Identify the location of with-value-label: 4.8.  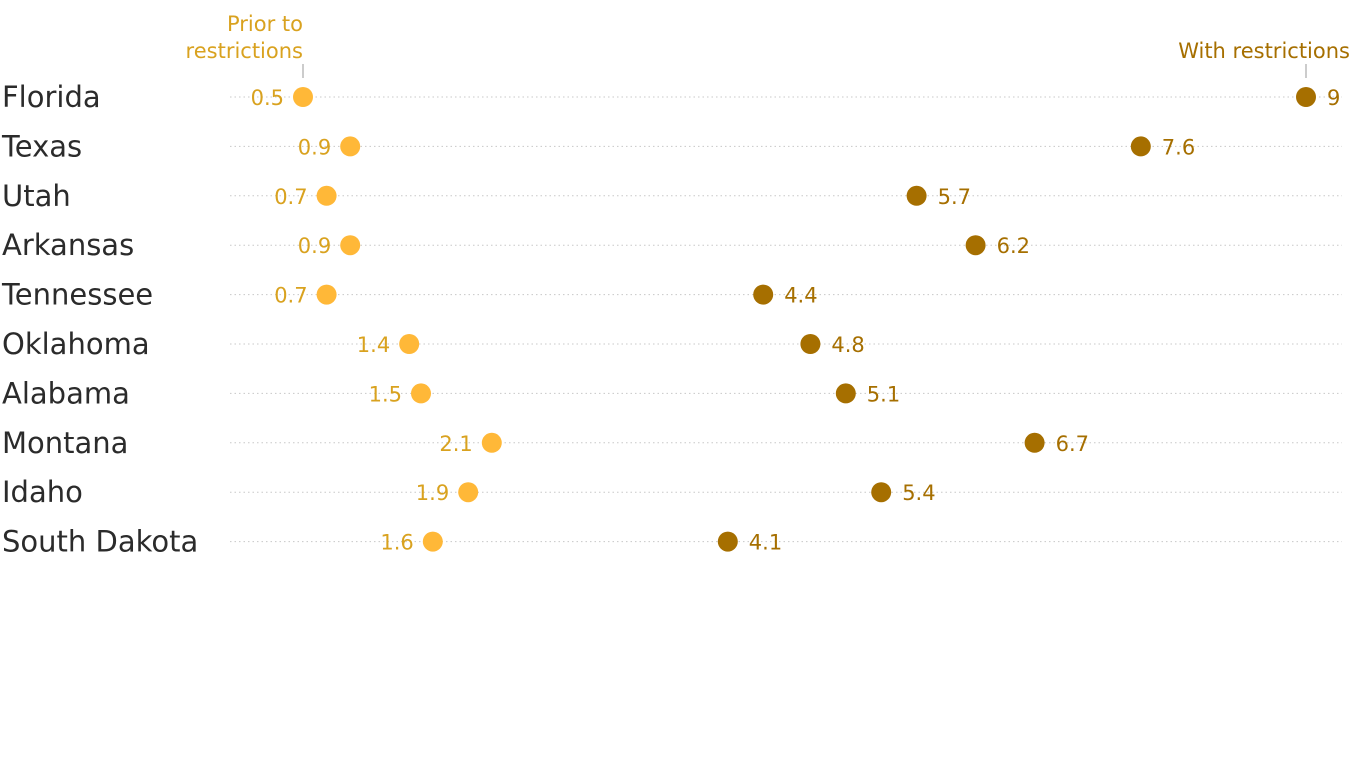
(847, 345).